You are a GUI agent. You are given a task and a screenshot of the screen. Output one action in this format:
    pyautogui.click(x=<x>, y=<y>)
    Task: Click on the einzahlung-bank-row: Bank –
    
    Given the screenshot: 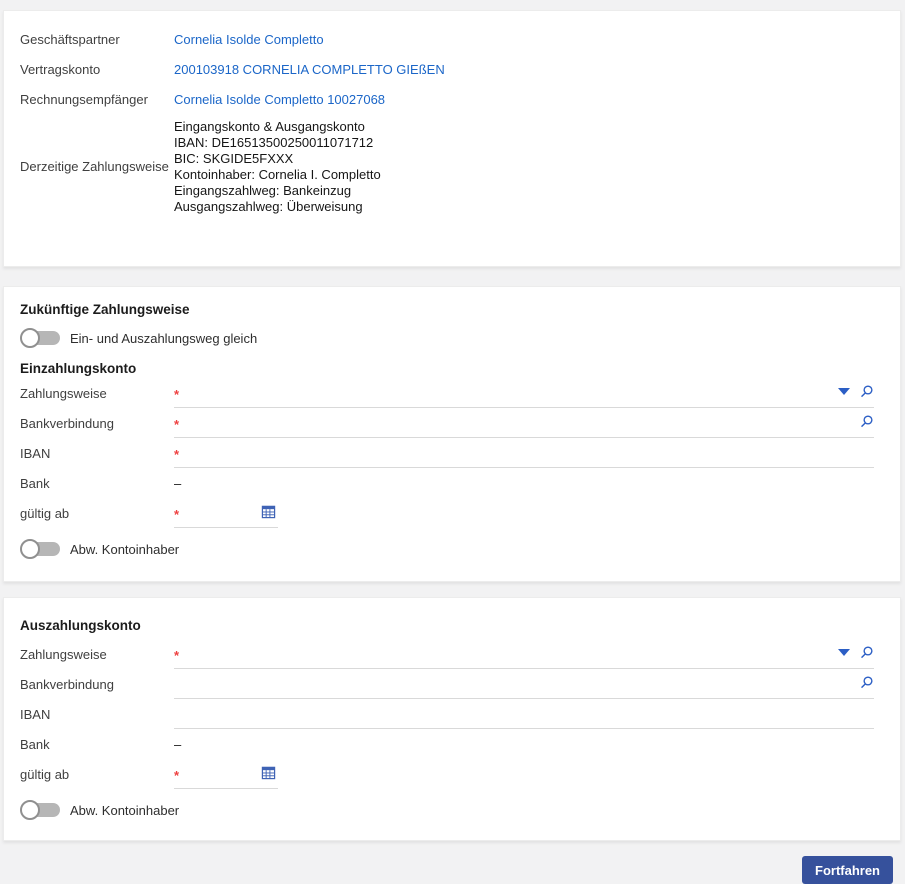 What is the action you would take?
    pyautogui.click(x=447, y=483)
    